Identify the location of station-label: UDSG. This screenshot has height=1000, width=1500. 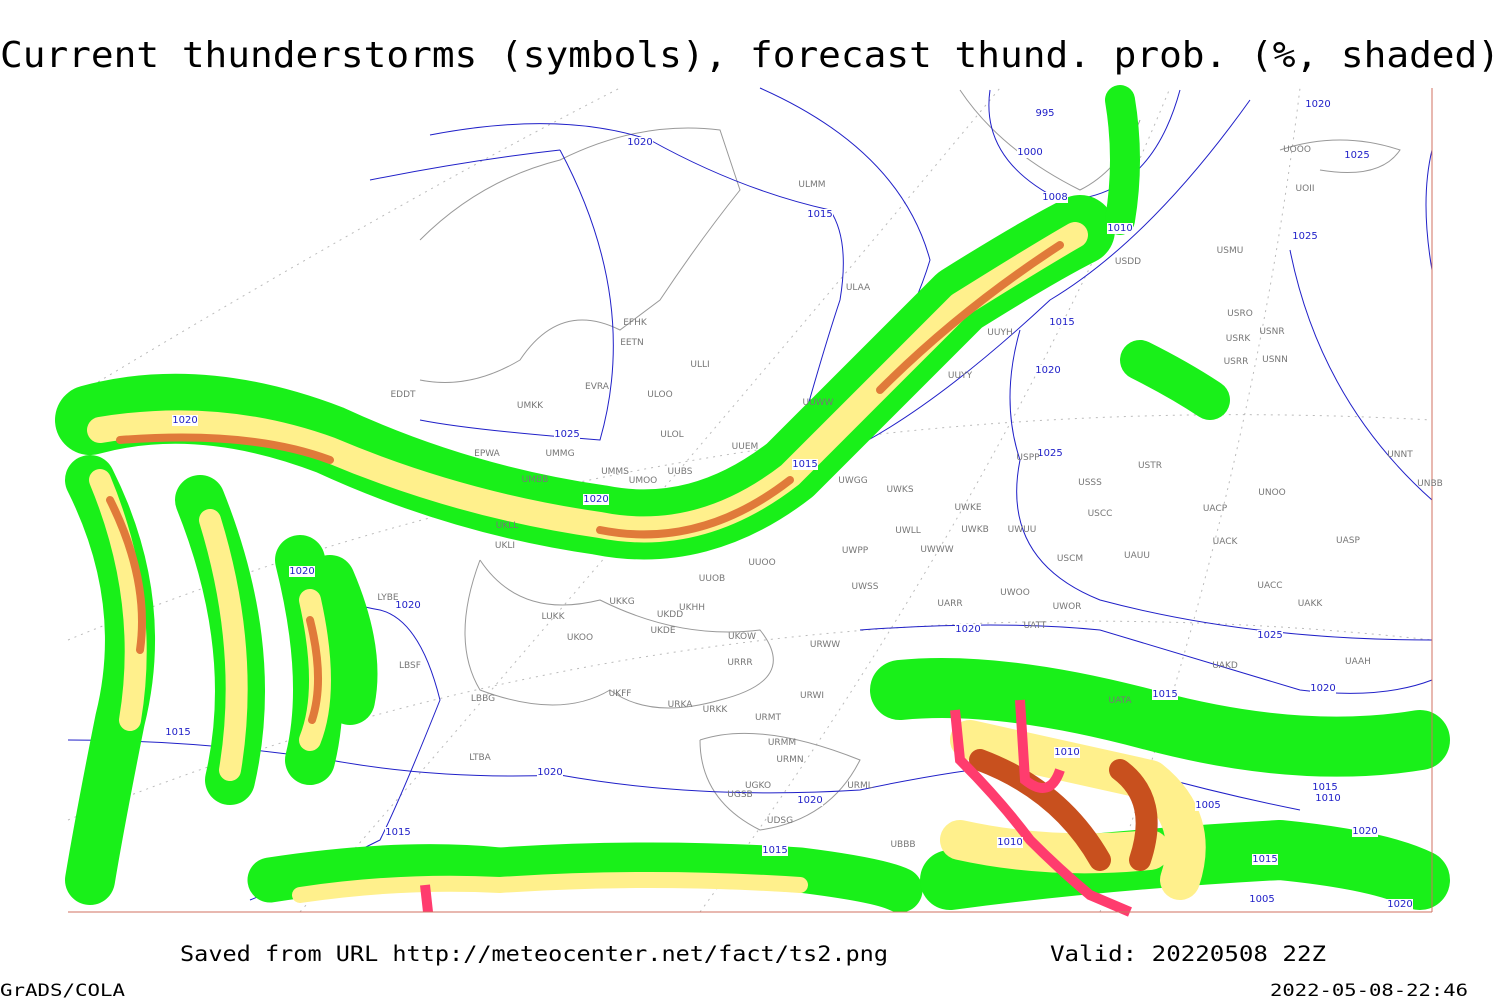
(780, 821).